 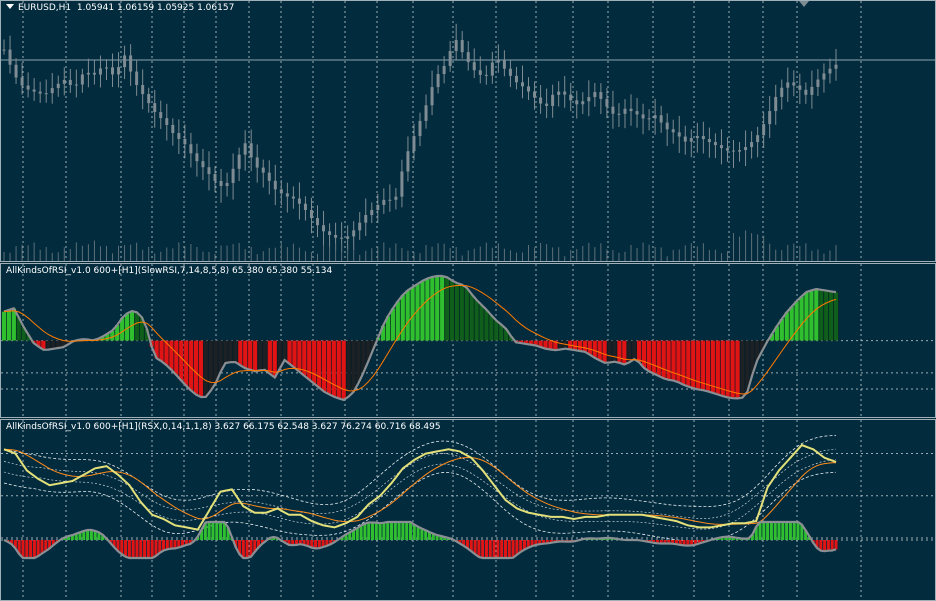 I want to click on rsx-band-mid-upper, so click(x=420, y=483).